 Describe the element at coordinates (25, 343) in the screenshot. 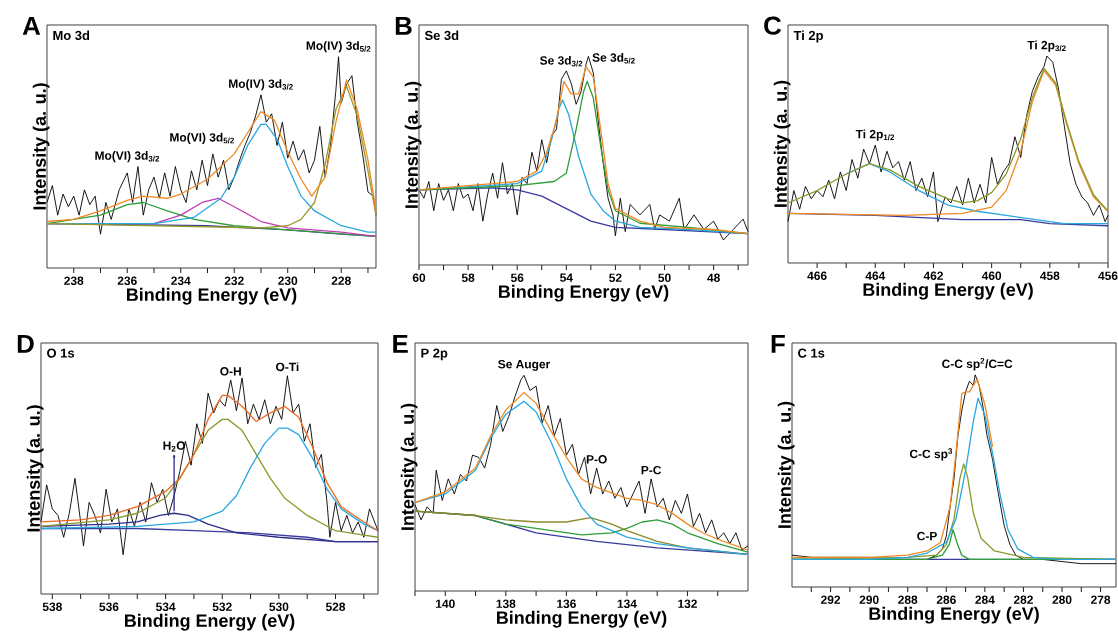

I see `chart-title: D` at that location.